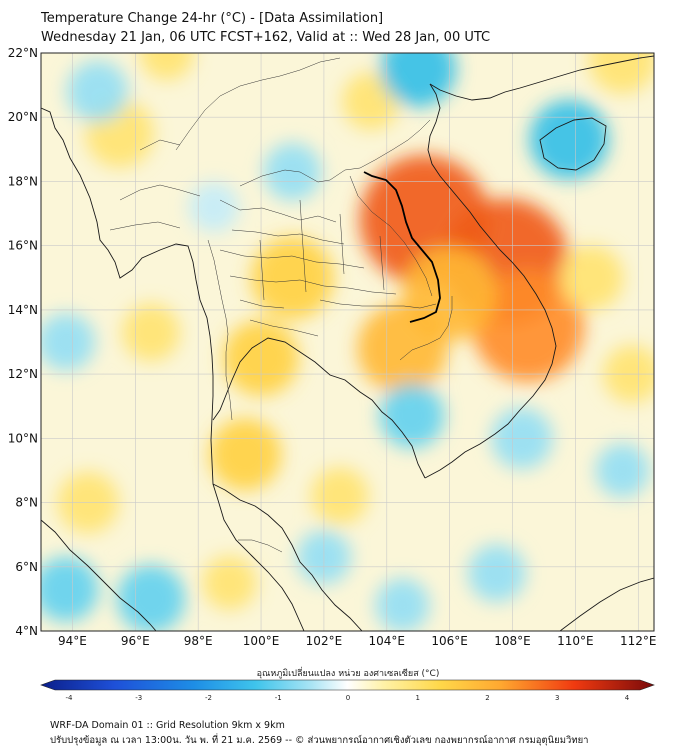 The width and height of the screenshot is (676, 756). I want to click on coastline-sumatra, so click(99, 575).